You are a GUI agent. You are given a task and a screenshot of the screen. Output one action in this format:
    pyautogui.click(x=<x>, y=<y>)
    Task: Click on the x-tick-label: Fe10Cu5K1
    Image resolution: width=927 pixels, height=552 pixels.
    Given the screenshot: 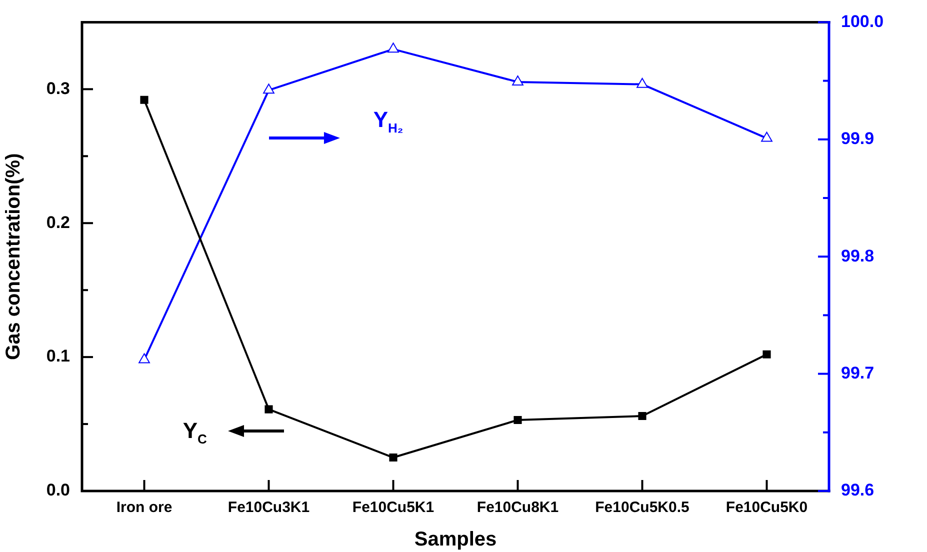 What is the action you would take?
    pyautogui.click(x=393, y=507)
    